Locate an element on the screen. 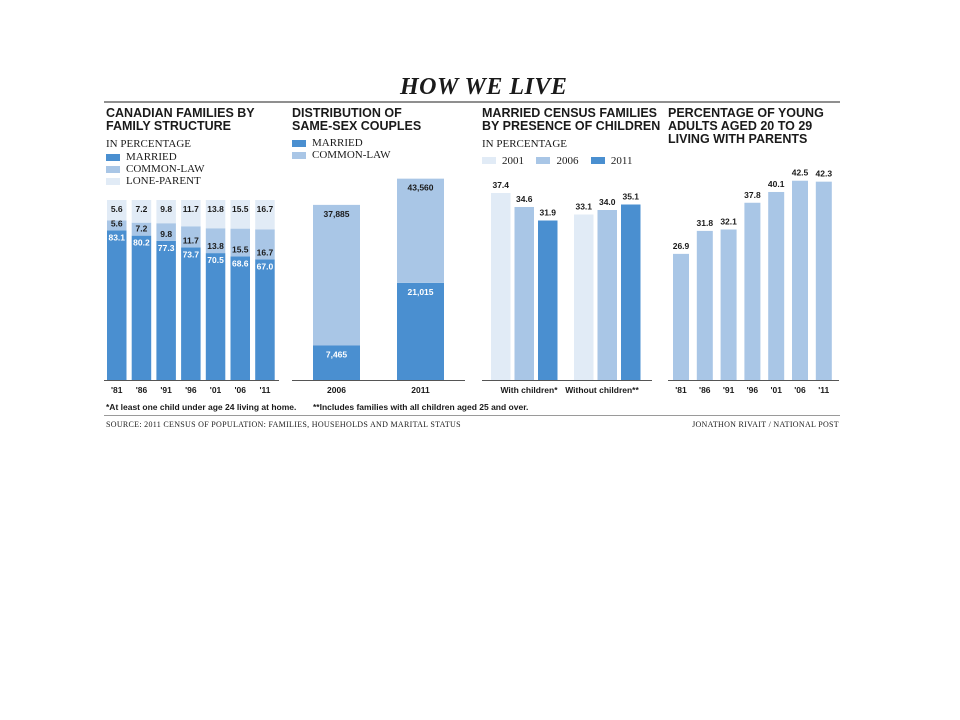  tick-label-young-2: '91 is located at coordinates (729, 390).